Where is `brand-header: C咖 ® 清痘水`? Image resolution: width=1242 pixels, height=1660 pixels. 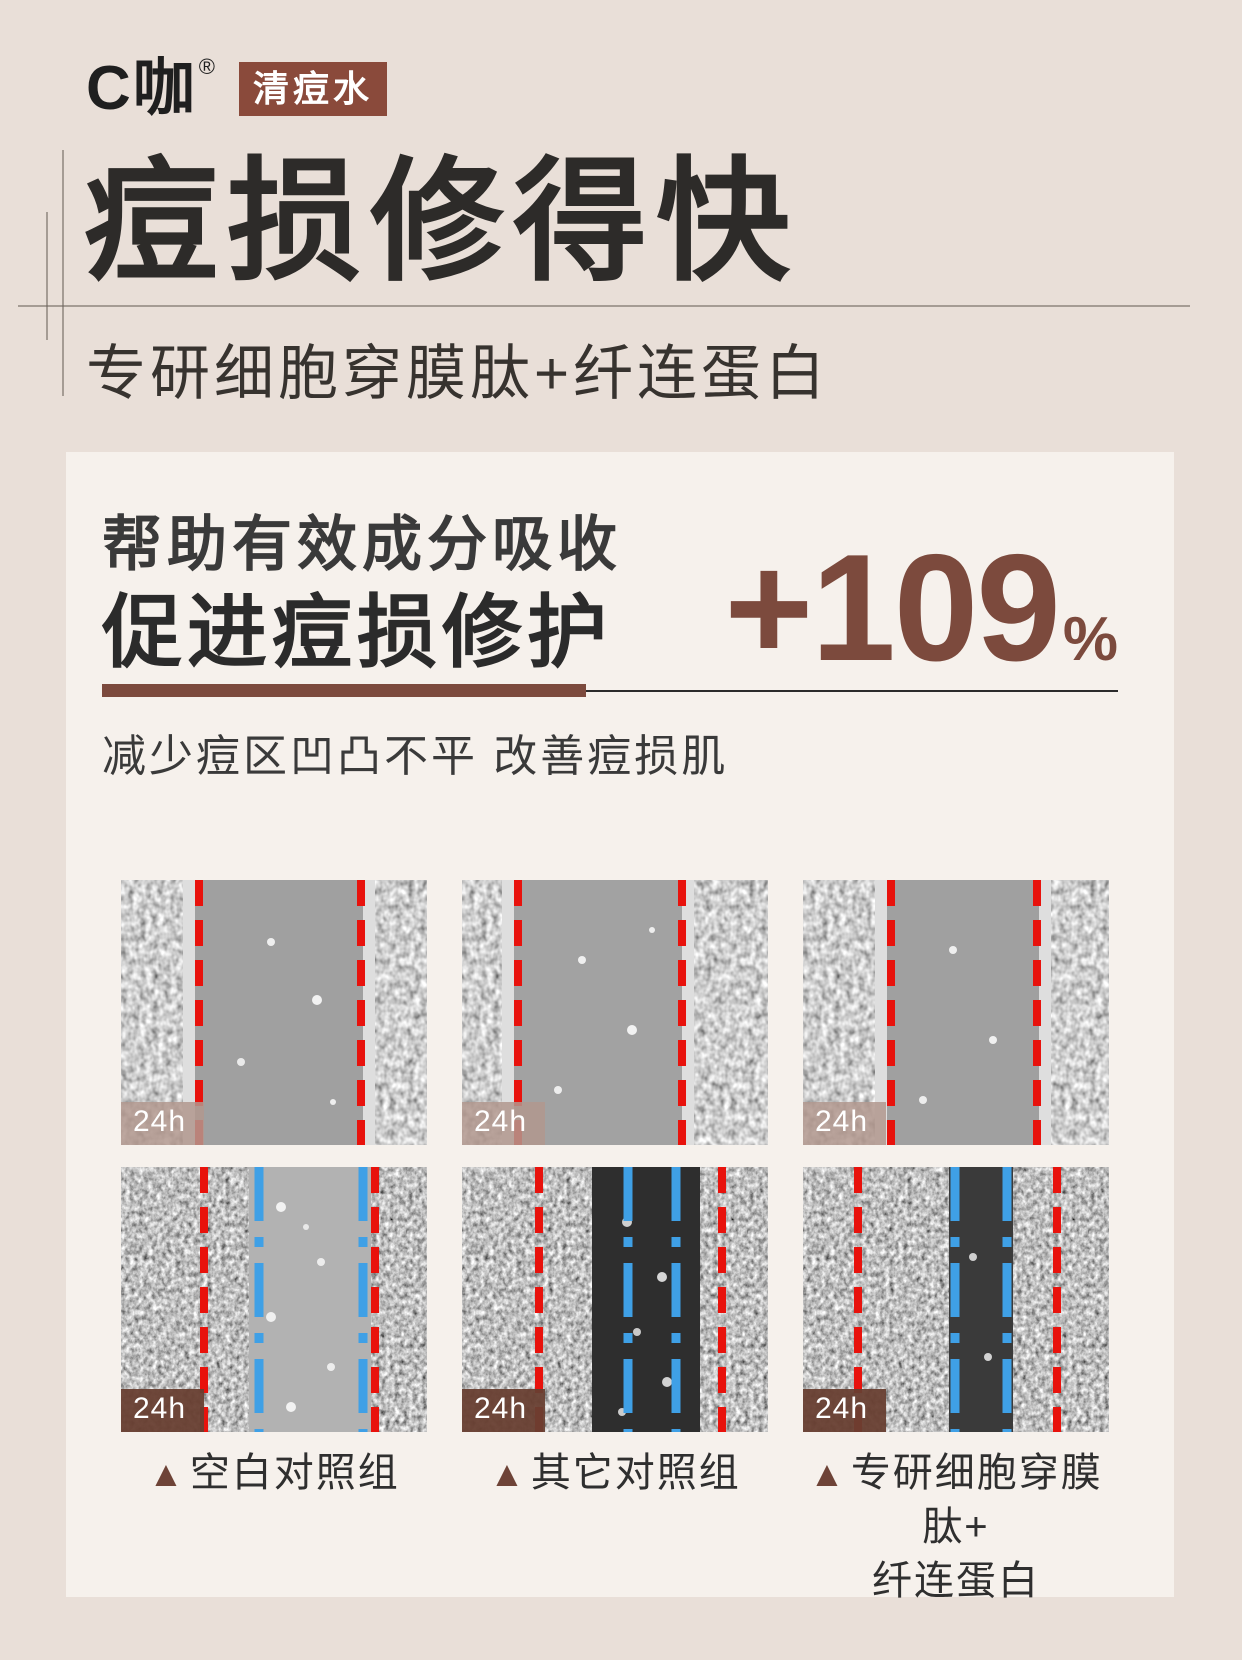
brand-header: C咖 ® 清痘水 is located at coordinates (237, 88).